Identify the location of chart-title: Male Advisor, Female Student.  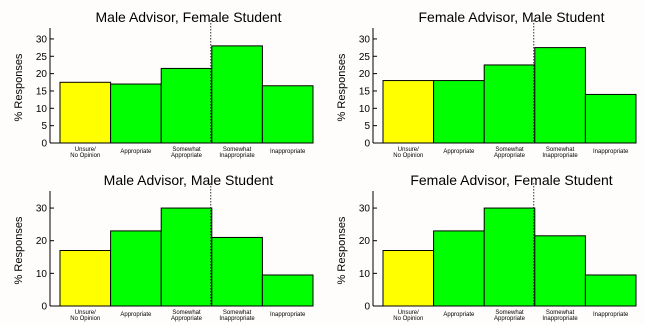
(189, 17).